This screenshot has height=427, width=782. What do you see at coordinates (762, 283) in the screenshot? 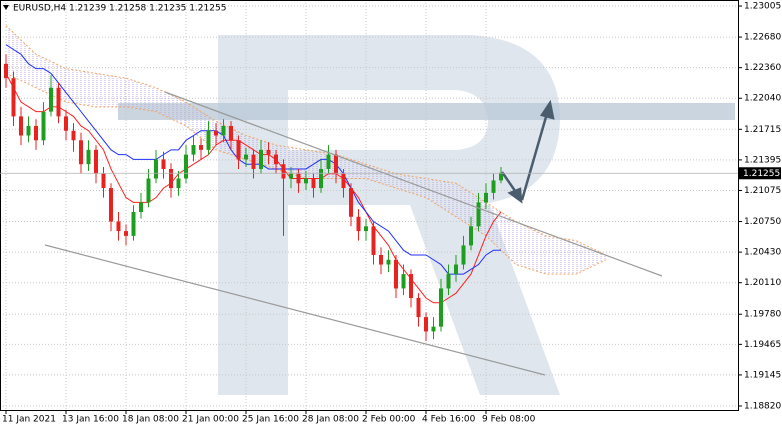
I see `y-tick-label: 1.20110` at bounding box center [762, 283].